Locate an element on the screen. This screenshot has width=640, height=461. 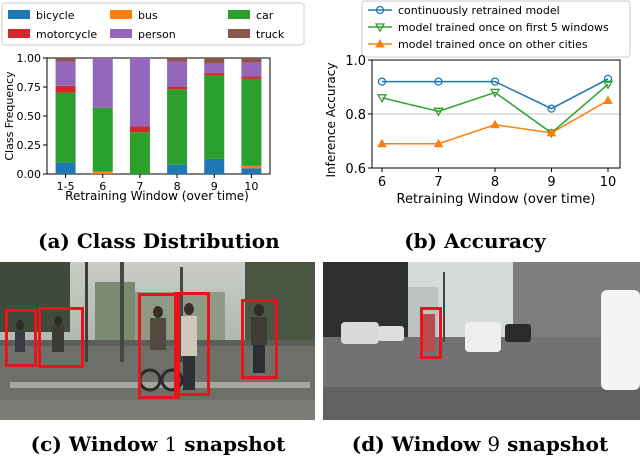
caption-a: (a) Class Distribution is located at coordinates (159, 241).